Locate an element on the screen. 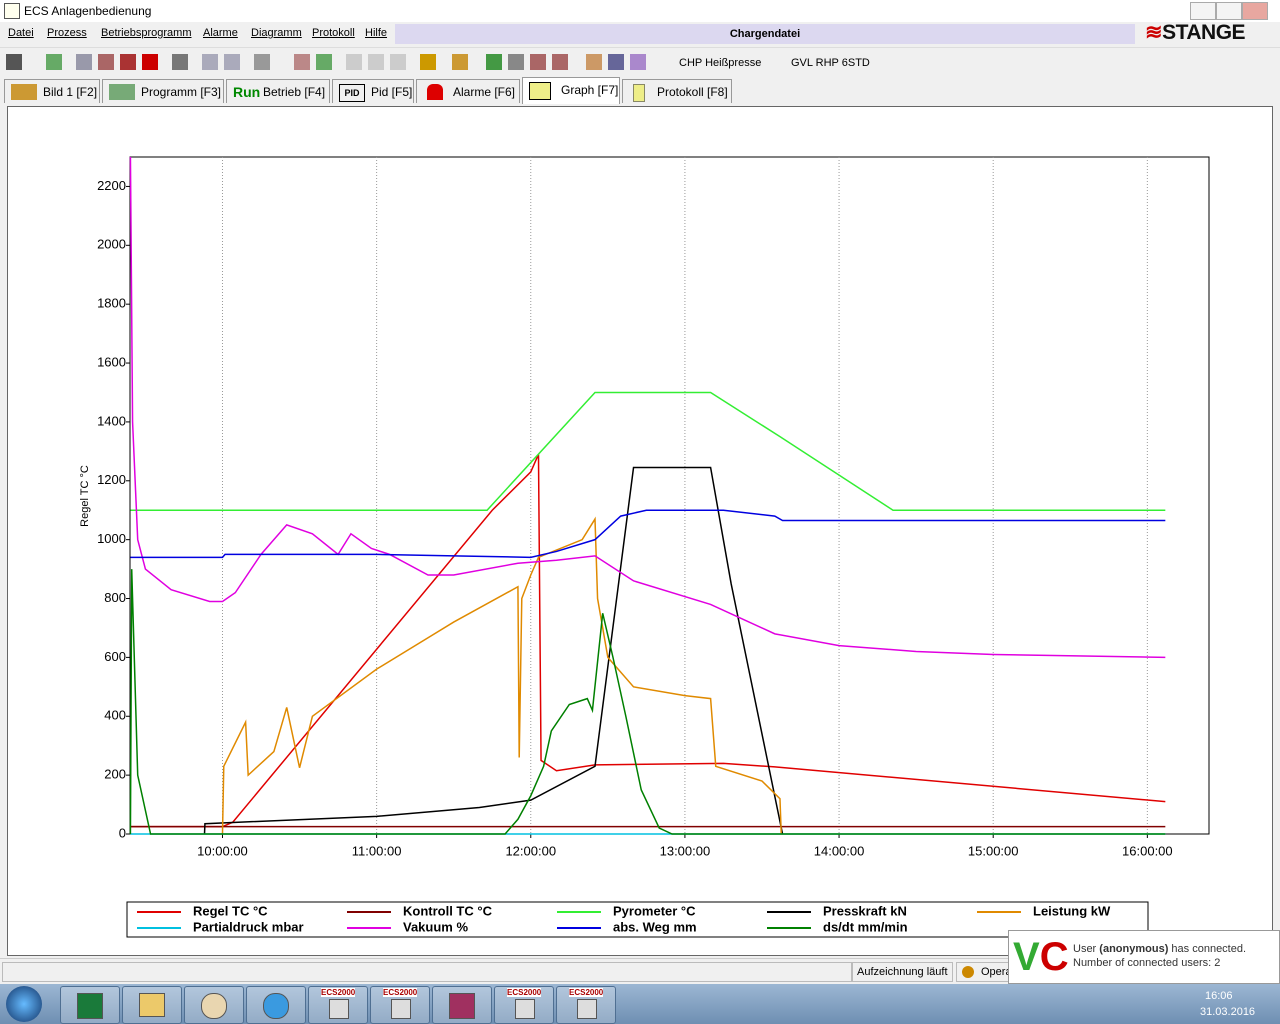 This screenshot has width=1280, height=1024. task-icon is located at coordinates (525, 1009).